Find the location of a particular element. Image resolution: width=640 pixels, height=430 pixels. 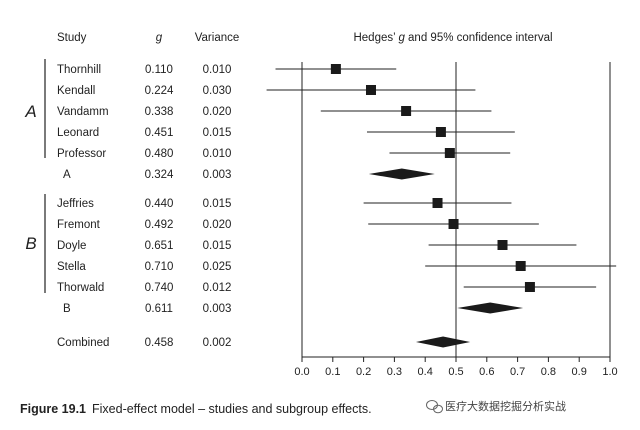

study-name: A is located at coordinates (67, 175).